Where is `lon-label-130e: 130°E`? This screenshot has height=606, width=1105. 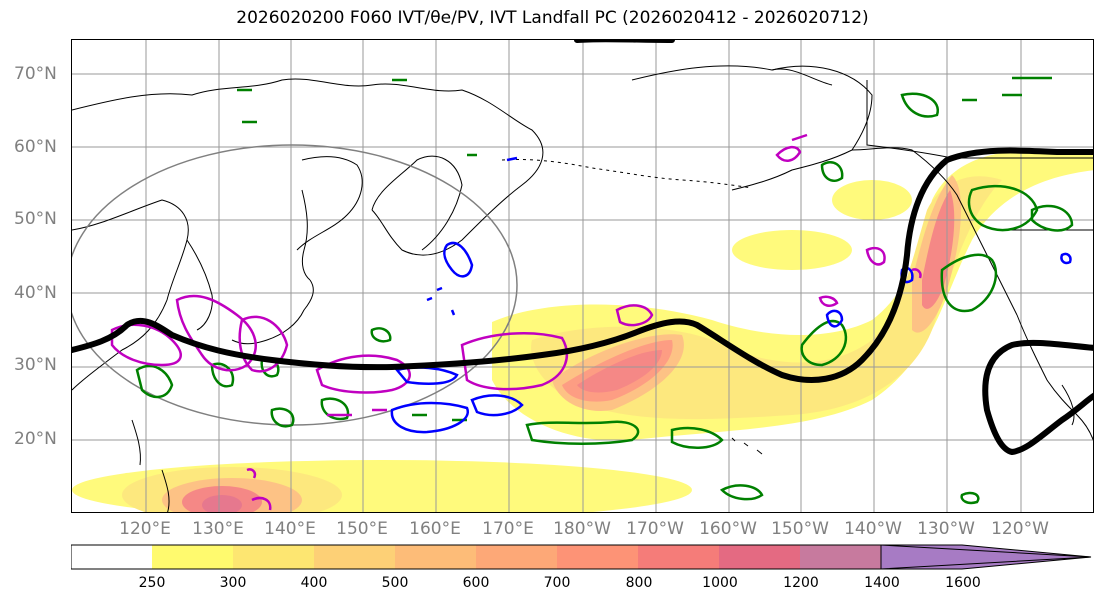
lon-label-130e: 130°E is located at coordinates (218, 529).